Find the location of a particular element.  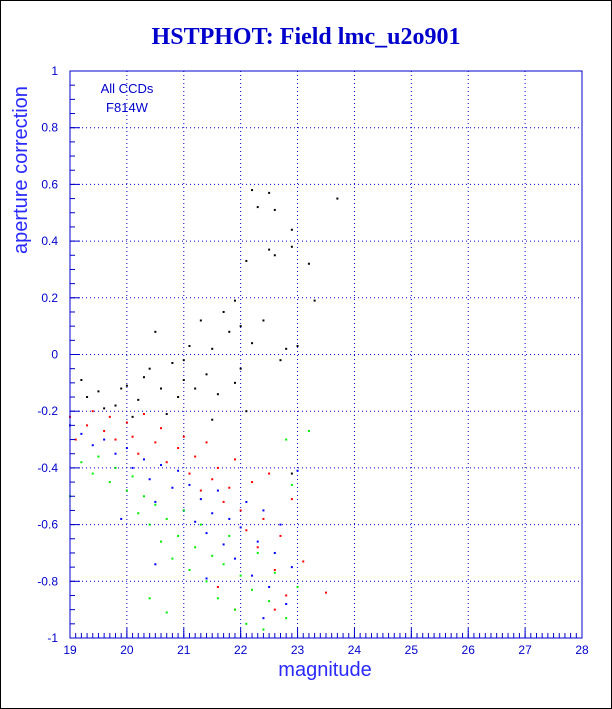

x-tick-label: 22 is located at coordinates (241, 650).